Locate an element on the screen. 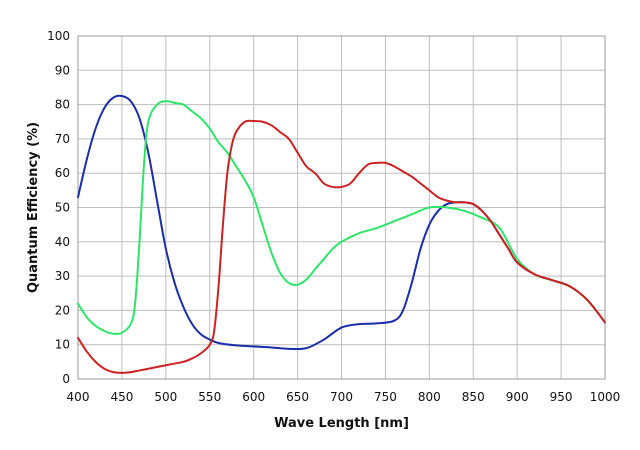 The image size is (640, 450). y-tick-label: 70 is located at coordinates (62, 139).